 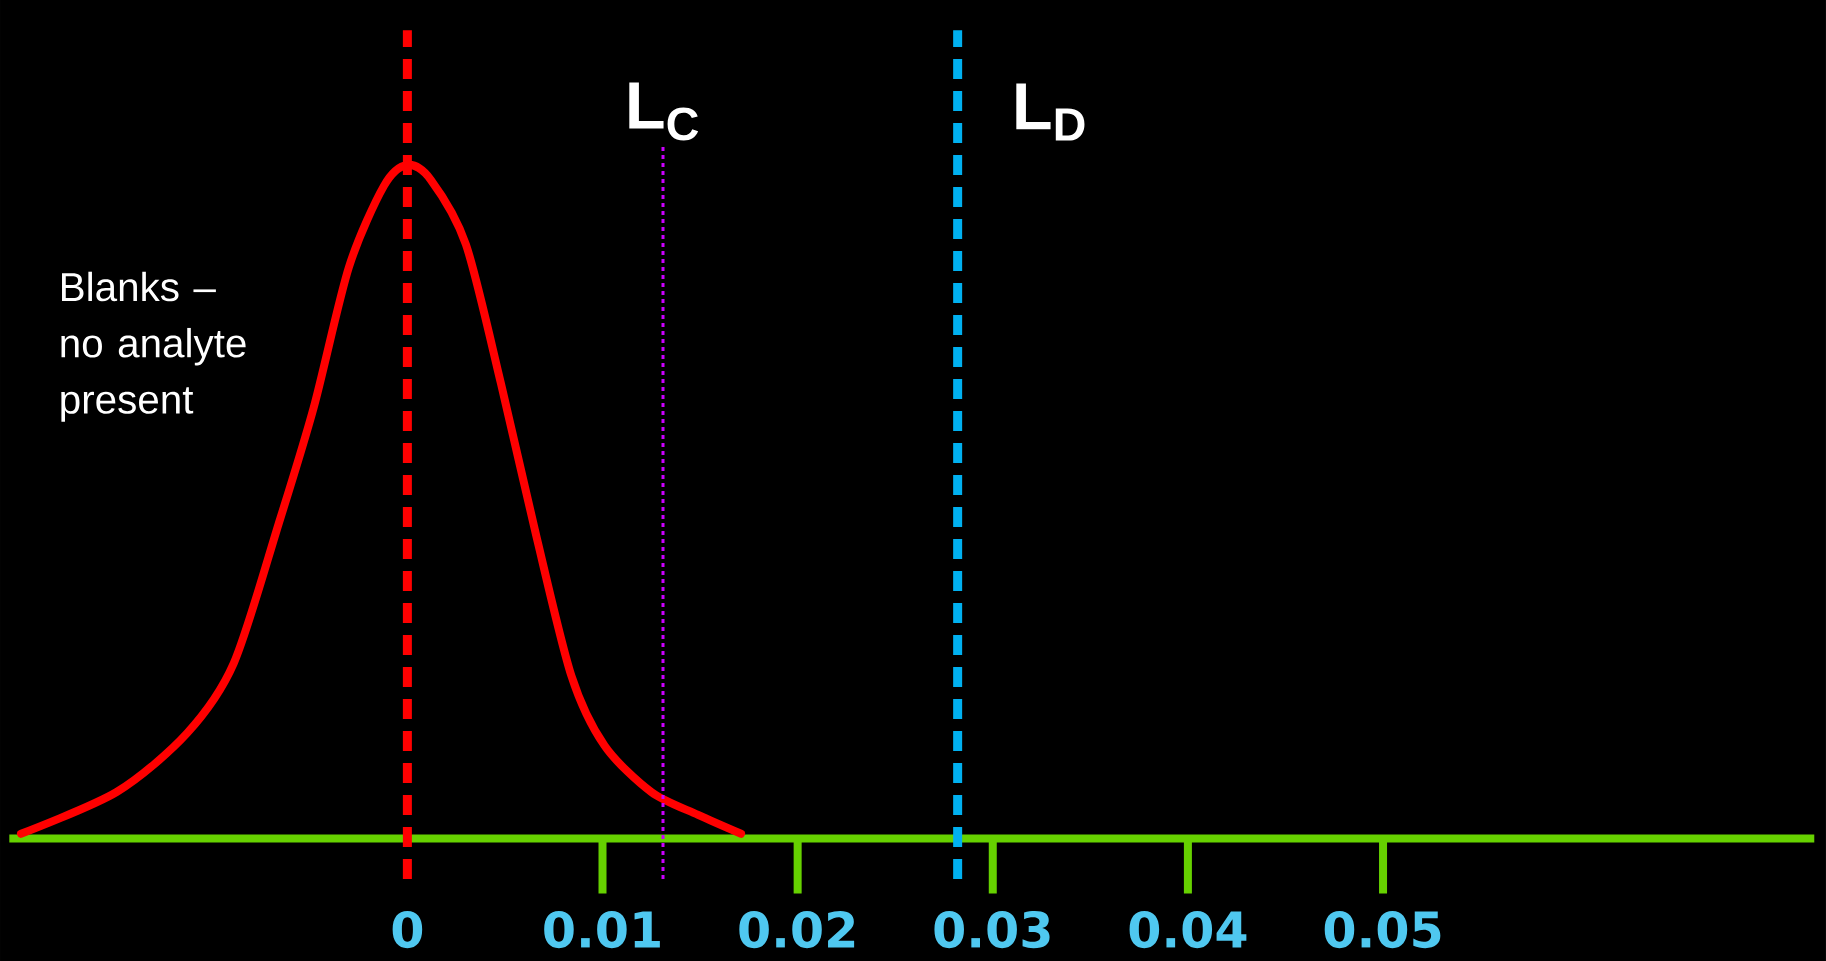 What do you see at coordinates (992, 929) in the screenshot?
I see `x-tick-label: 0.03` at bounding box center [992, 929].